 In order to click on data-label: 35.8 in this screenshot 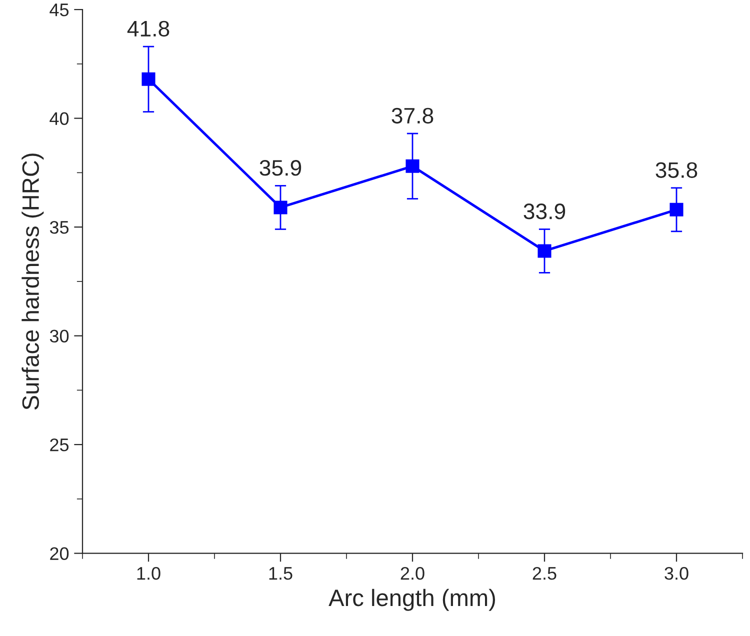, I will do `click(677, 170)`.